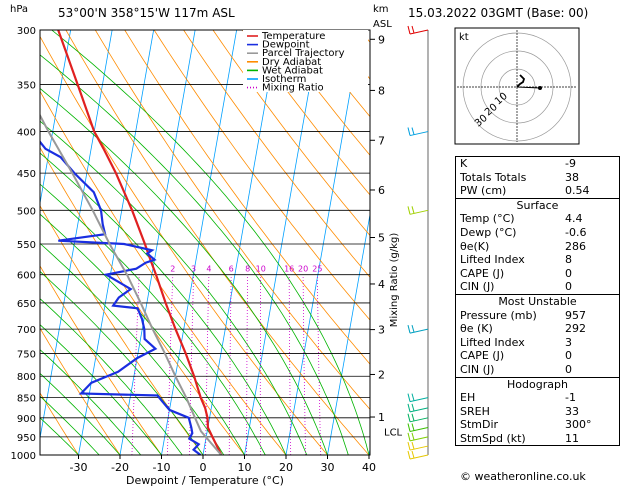 Image resolution: width=629 pixels, height=486 pixels. Describe the element at coordinates (482, 273) in the screenshot. I see `surface-label: CAPE (J)` at that location.